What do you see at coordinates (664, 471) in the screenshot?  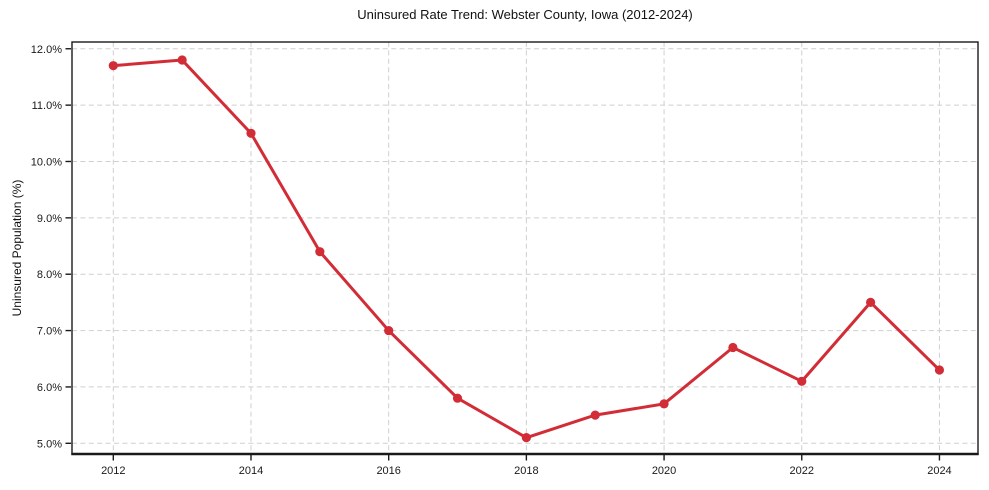 I see `x-tick-label: 2020` at bounding box center [664, 471].